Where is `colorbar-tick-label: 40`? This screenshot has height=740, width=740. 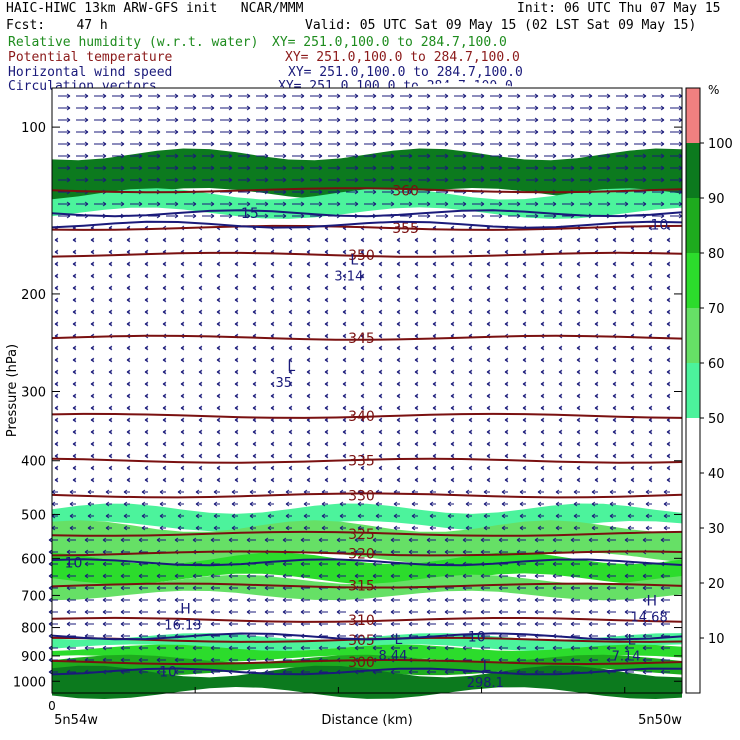
colorbar-tick-label: 40 is located at coordinates (716, 474).